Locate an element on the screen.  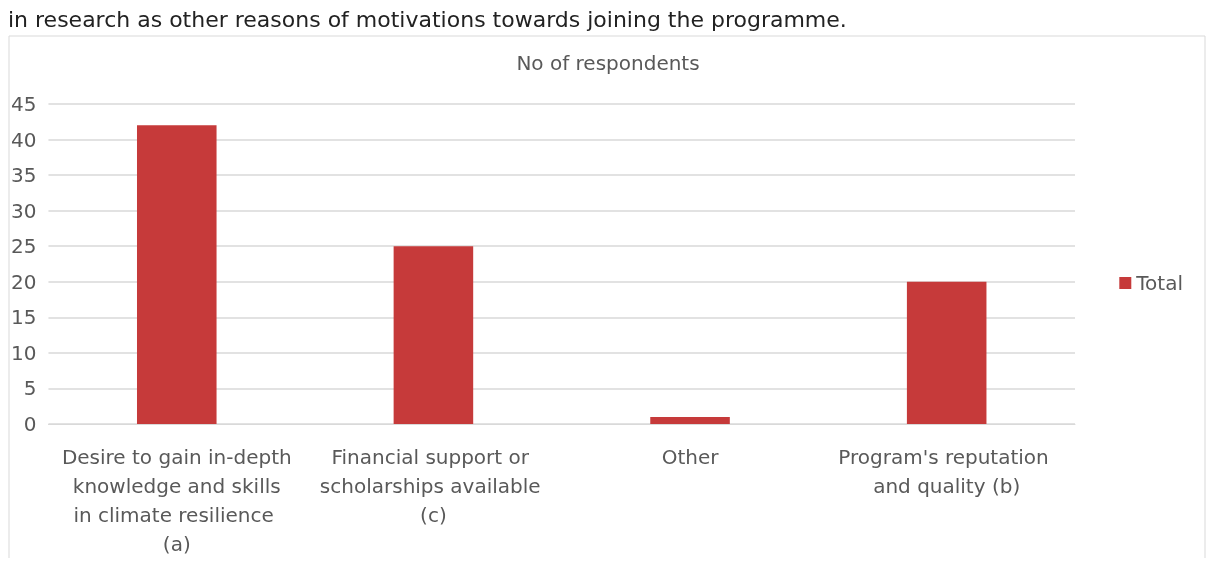
y-tick-label: 5 is located at coordinates (30, 388).